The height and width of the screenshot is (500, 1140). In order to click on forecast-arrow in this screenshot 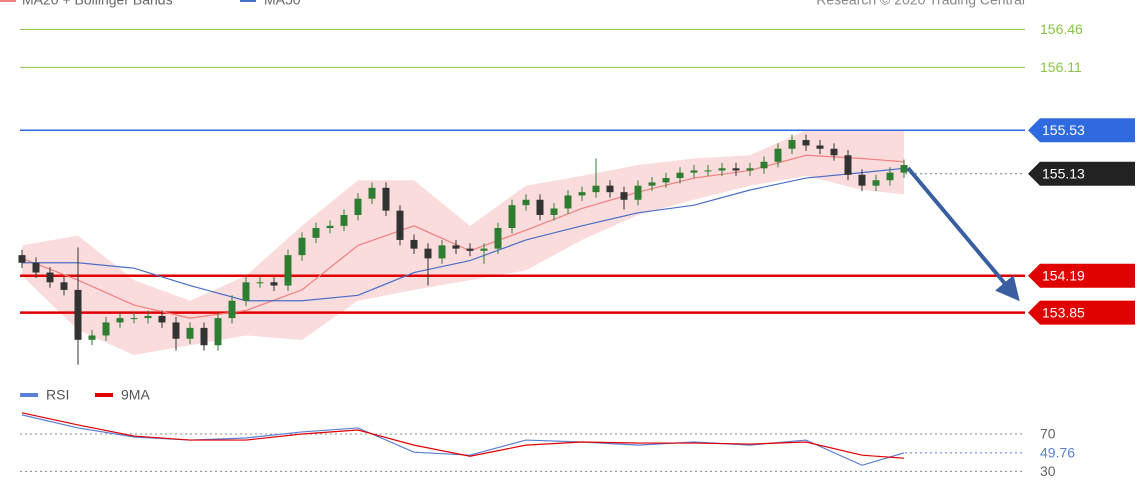, I will do `click(963, 234)`.